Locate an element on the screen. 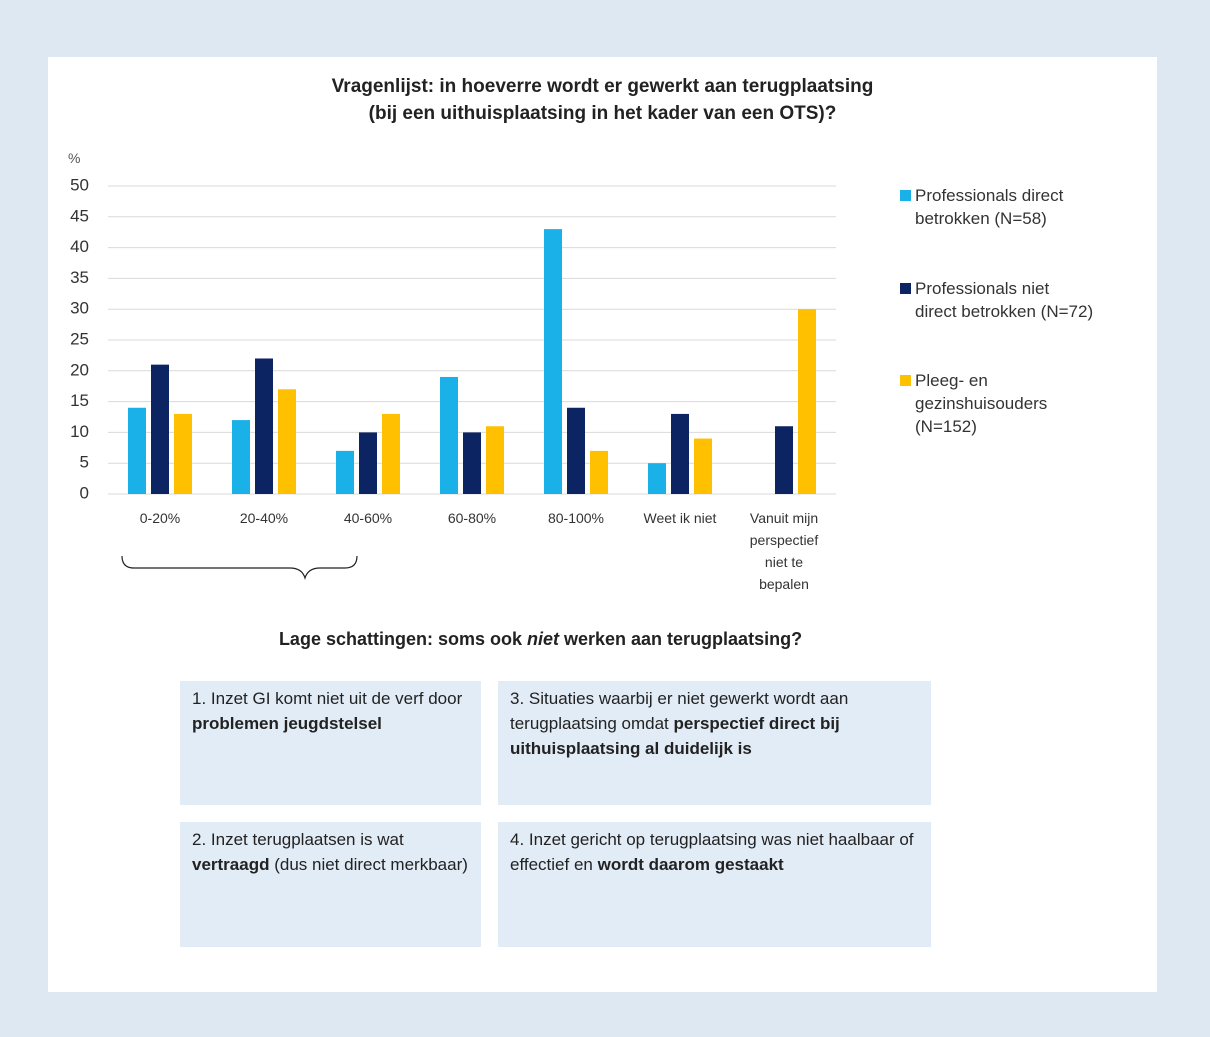  y-tick-label: 25 is located at coordinates (79, 338).